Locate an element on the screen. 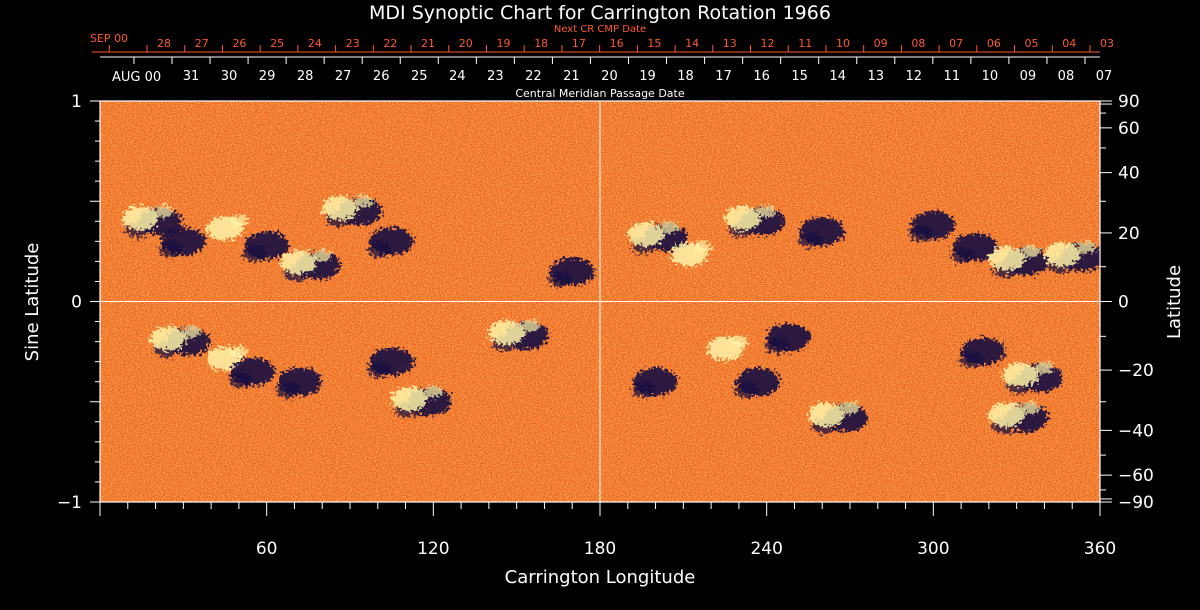  next-cr-date: 24 is located at coordinates (315, 43).